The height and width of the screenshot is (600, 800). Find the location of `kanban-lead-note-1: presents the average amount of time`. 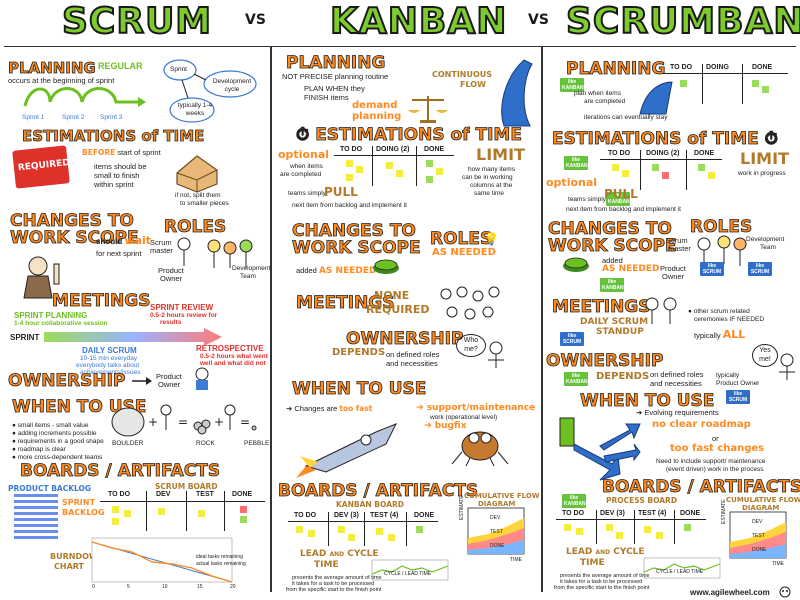

kanban-lead-note-1: presents the average amount of time is located at coordinates (337, 578).